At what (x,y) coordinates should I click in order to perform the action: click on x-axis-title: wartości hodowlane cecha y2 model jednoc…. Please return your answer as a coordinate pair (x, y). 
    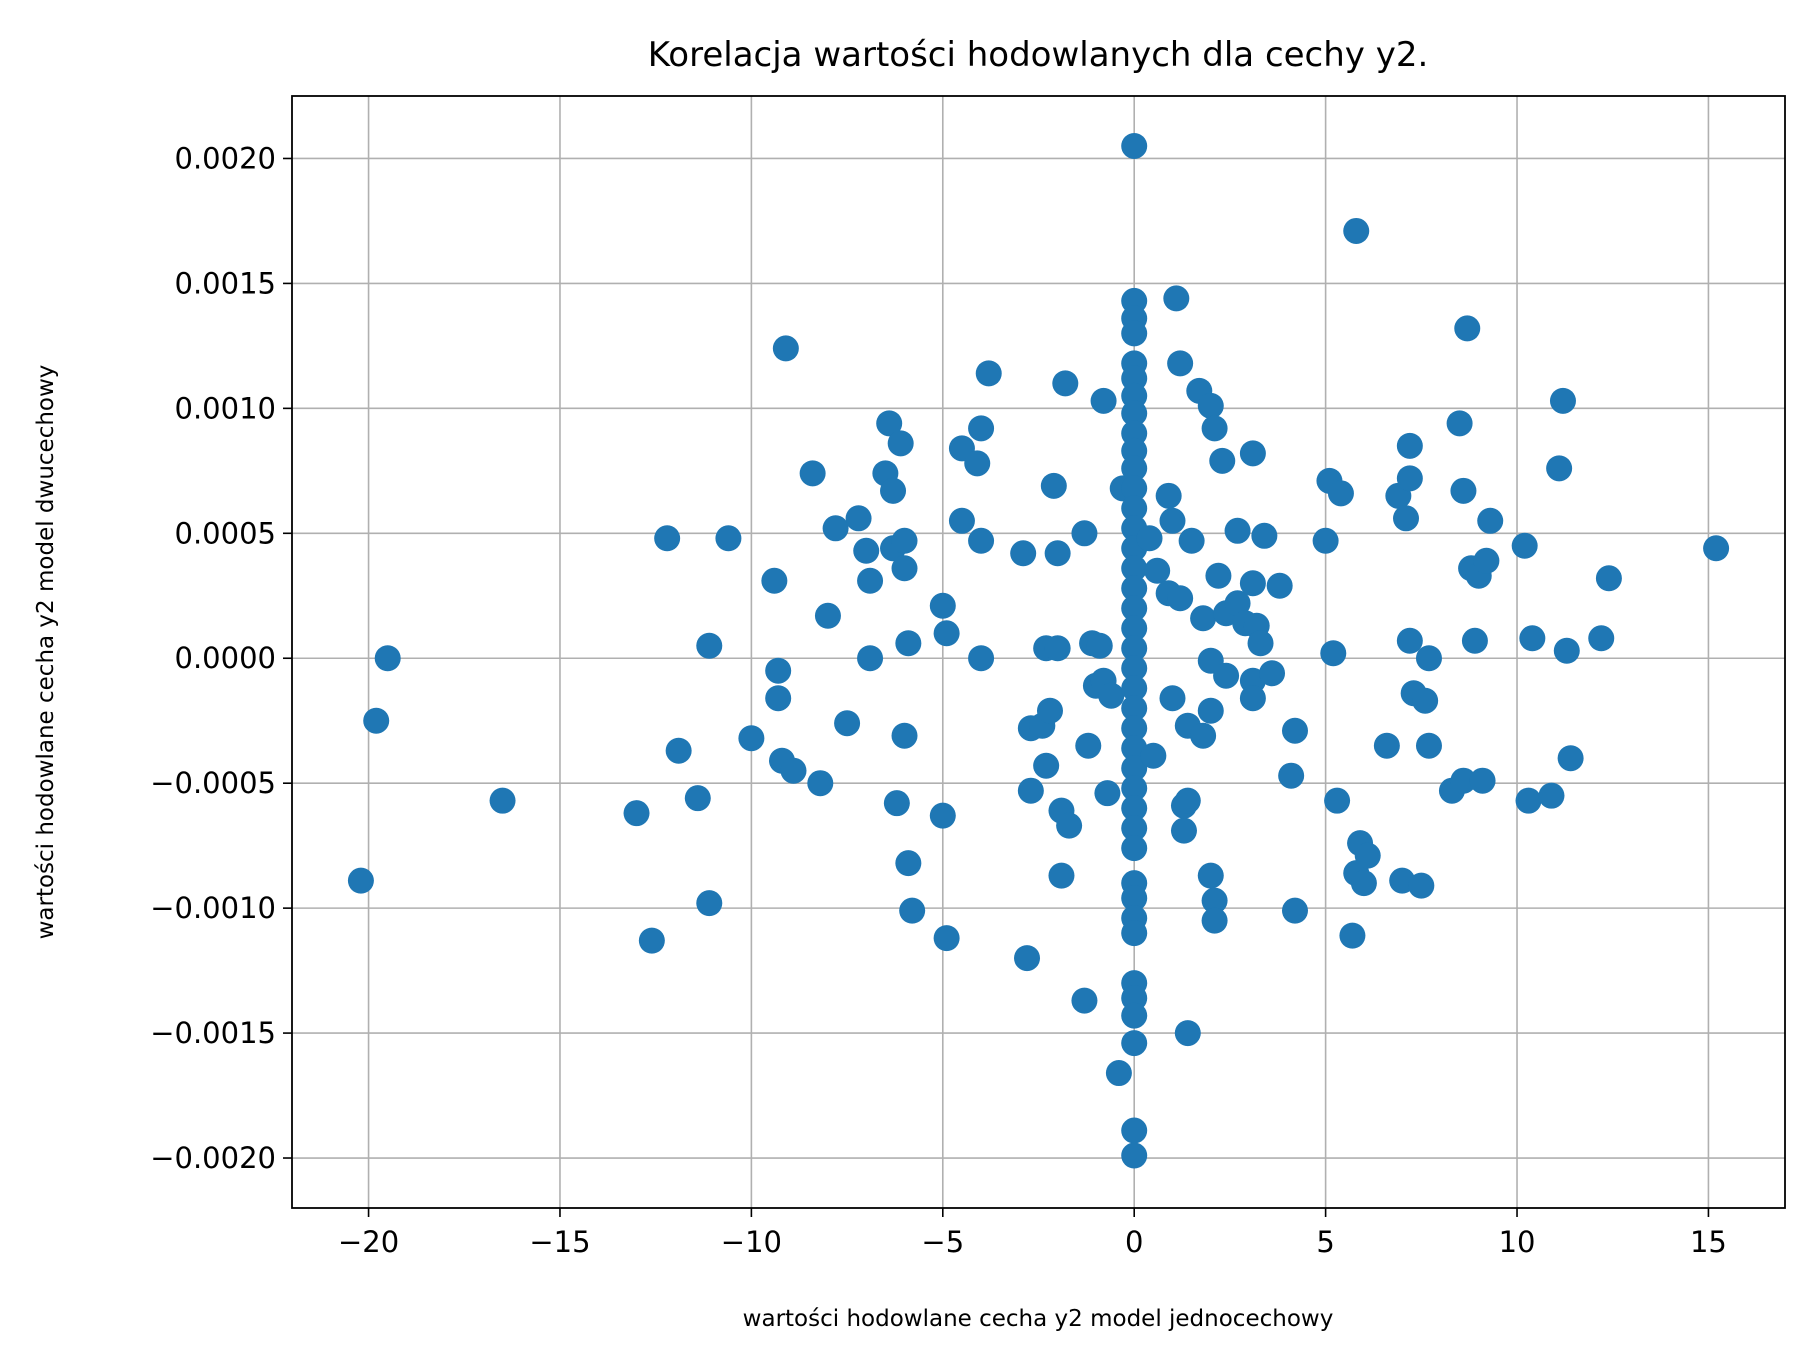
    Looking at the image, I should click on (1038, 1319).